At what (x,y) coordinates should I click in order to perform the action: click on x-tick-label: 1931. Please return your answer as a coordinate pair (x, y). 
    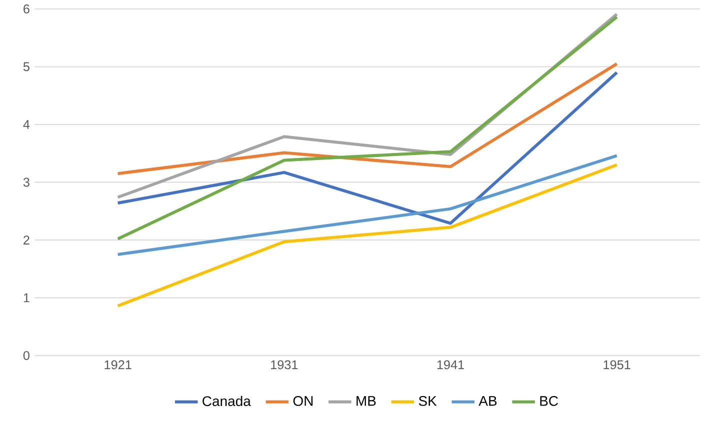
    Looking at the image, I should click on (284, 365).